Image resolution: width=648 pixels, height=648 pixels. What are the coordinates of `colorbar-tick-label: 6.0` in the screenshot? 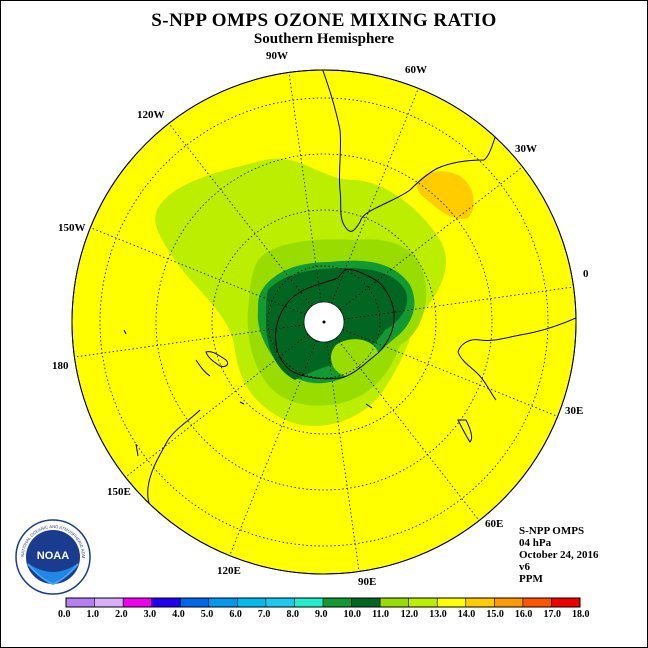 It's located at (235, 614).